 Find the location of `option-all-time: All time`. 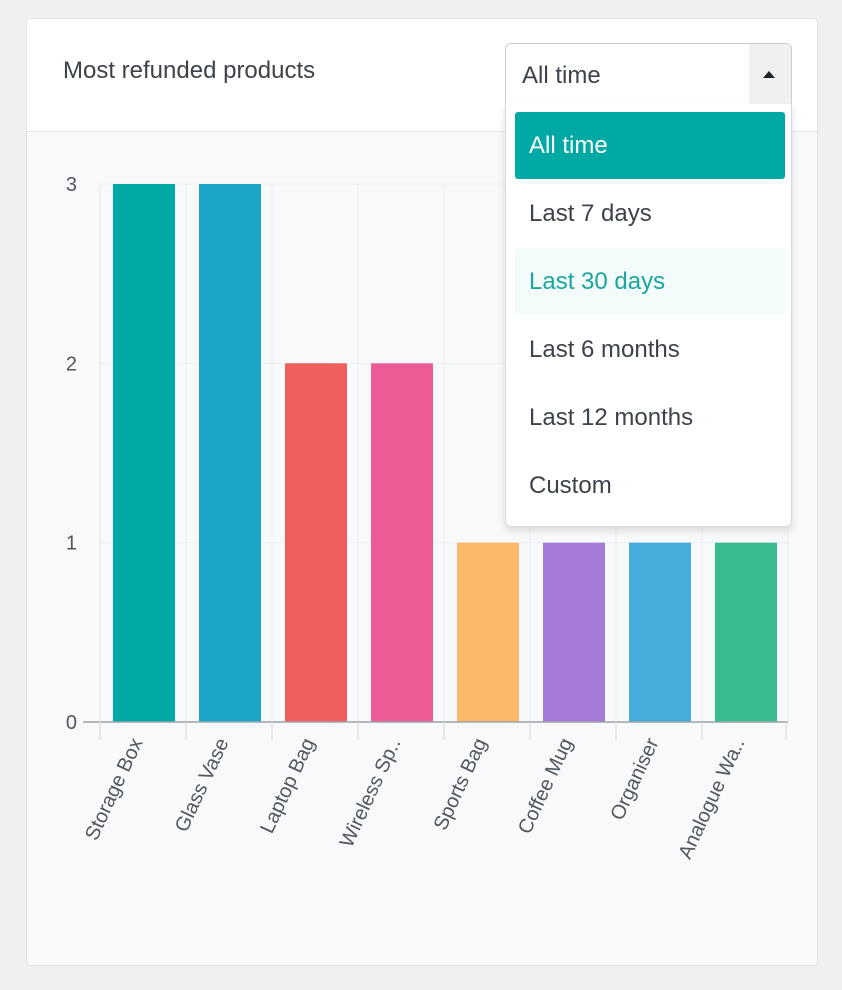

option-all-time: All time is located at coordinates (650, 145).